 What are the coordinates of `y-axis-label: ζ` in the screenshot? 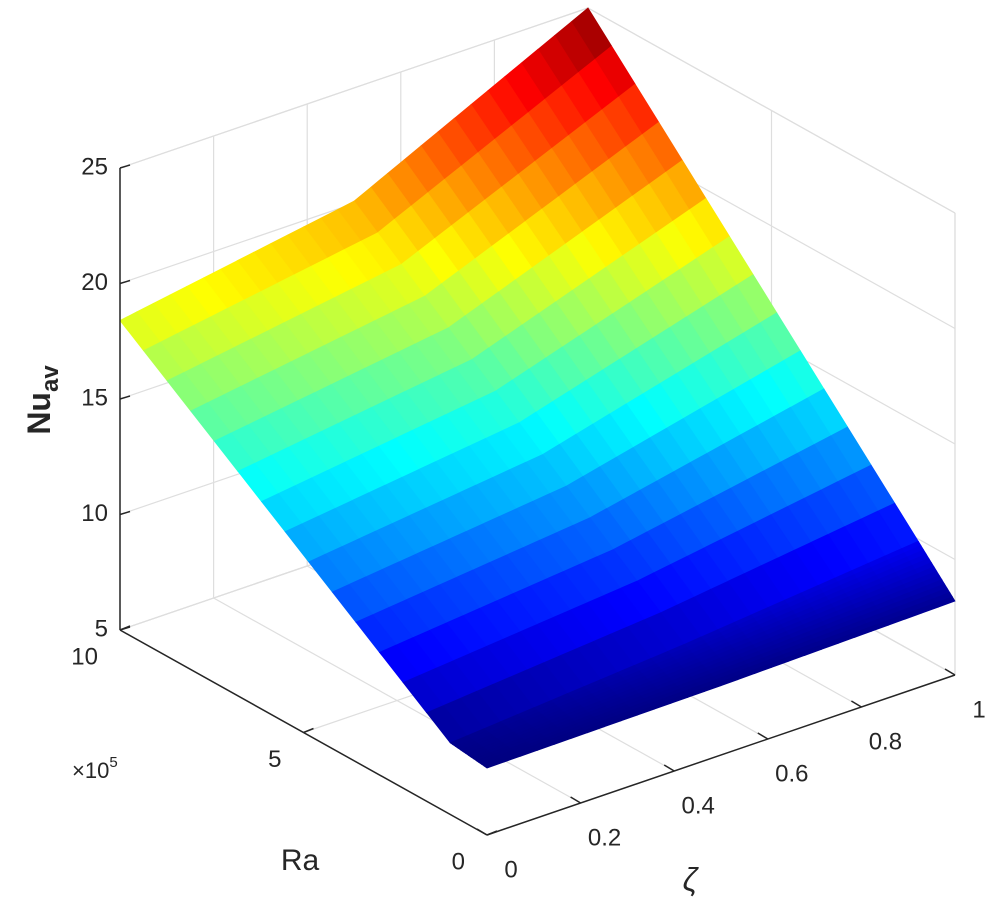 It's located at (691, 879).